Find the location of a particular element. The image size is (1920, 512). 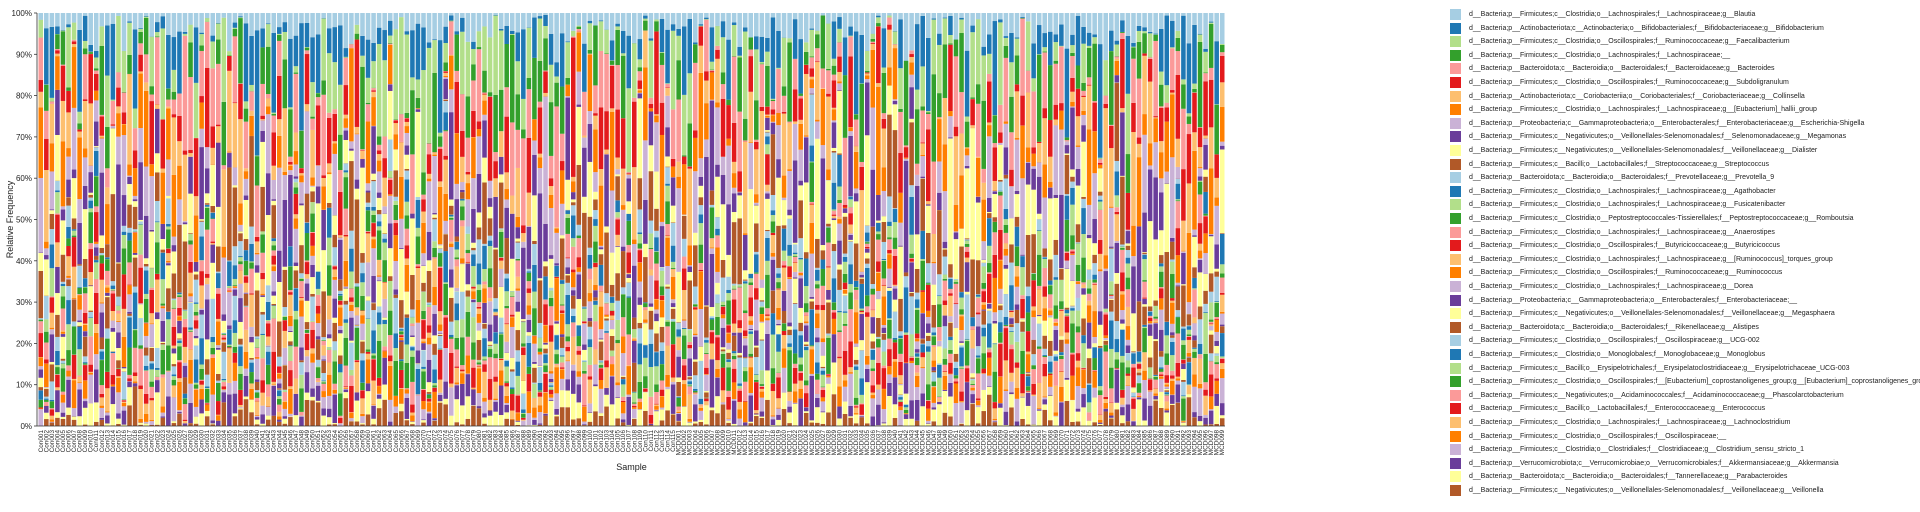

bar-stack-Con060 is located at coordinates (368, 219).